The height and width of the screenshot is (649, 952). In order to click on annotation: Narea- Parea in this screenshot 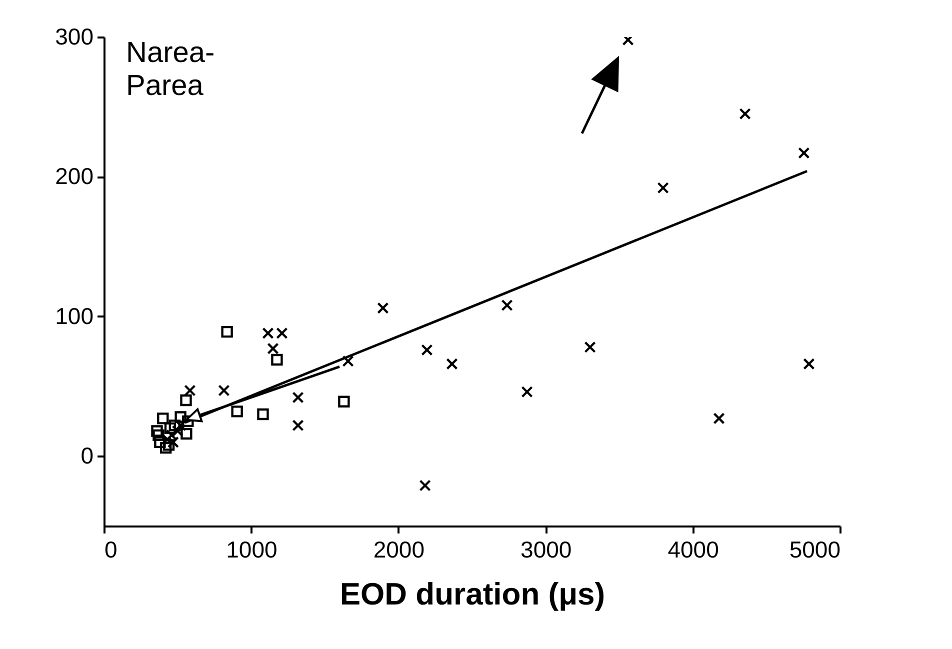, I will do `click(170, 69)`.